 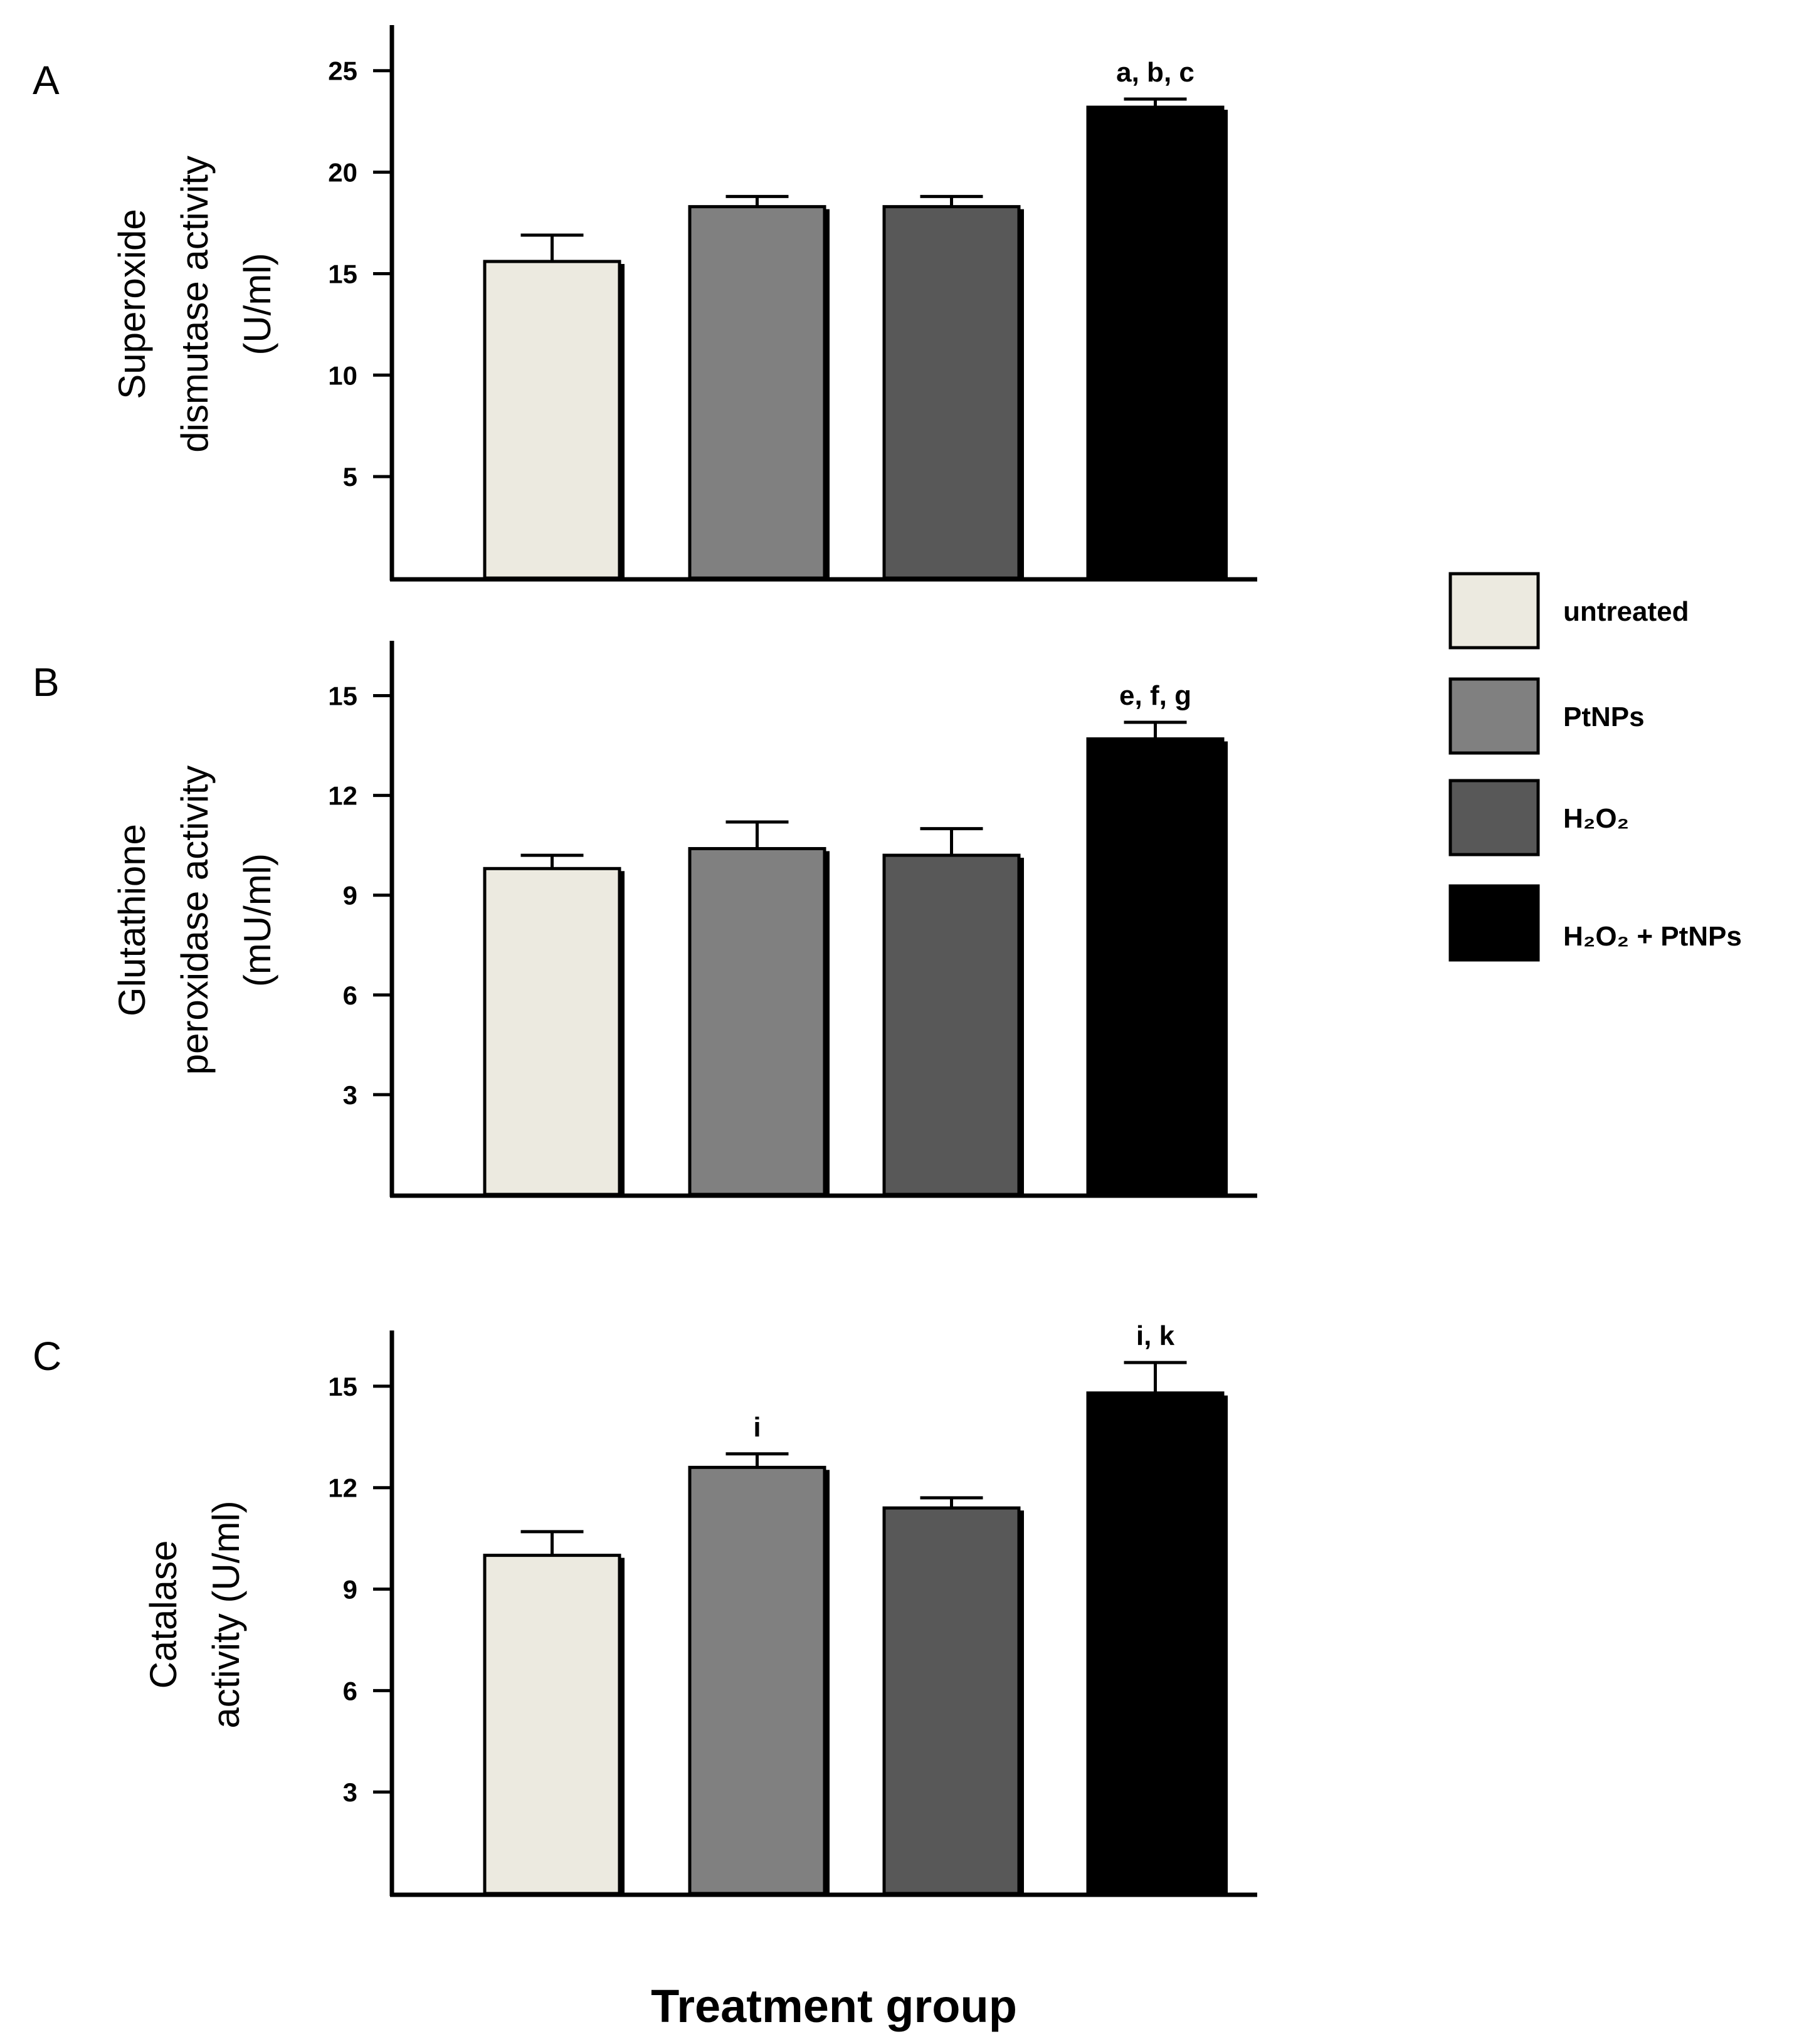 I want to click on significance-label: i, k, so click(x=1155, y=1335).